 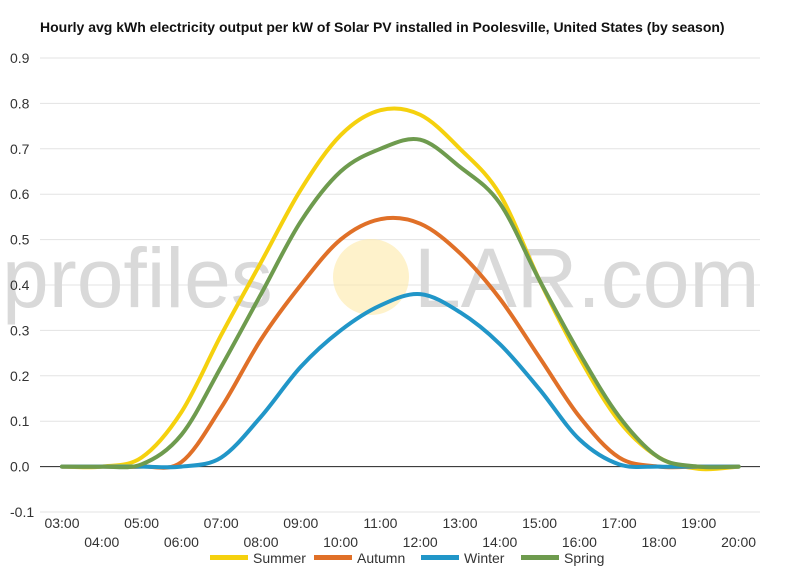 What do you see at coordinates (221, 523) in the screenshot?
I see `x-tick-label: 07:00` at bounding box center [221, 523].